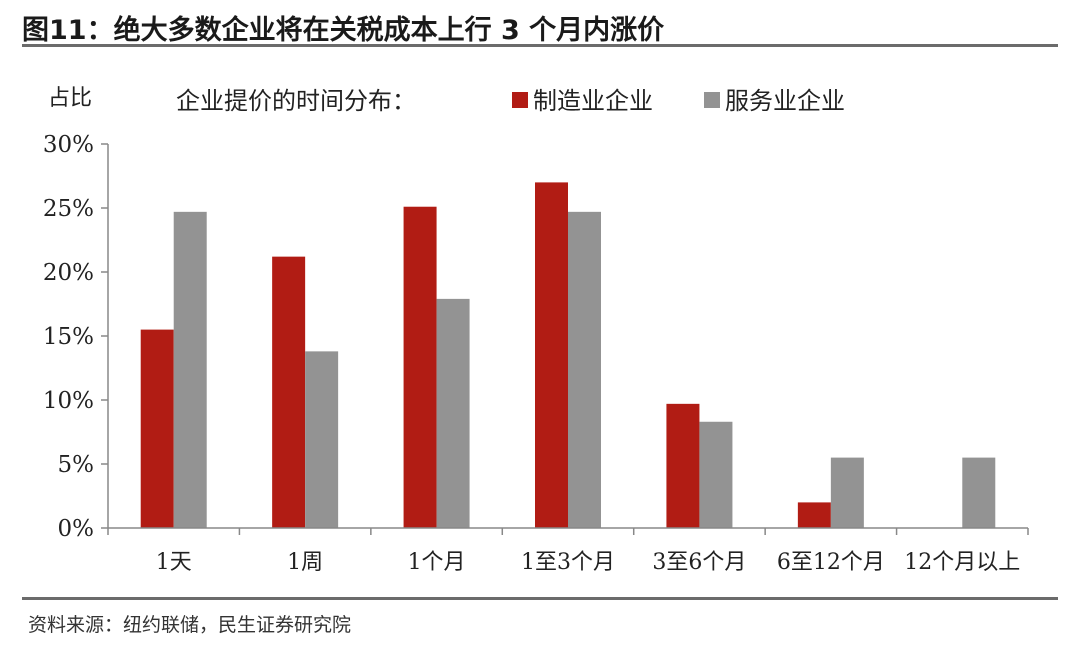 This screenshot has width=1080, height=648. I want to click on source-note: 资料来源：纽约联储，民生证券研究院, so click(190, 625).